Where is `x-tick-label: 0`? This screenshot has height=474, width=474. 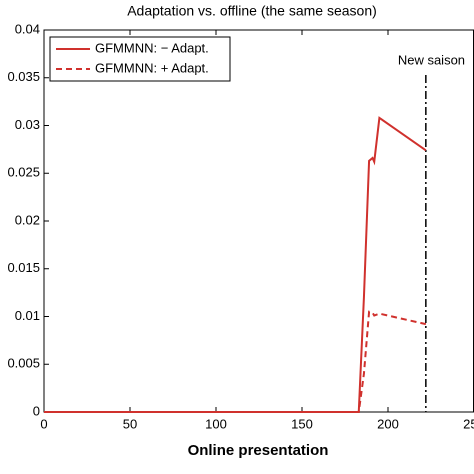
x-tick-label: 0 is located at coordinates (43, 423).